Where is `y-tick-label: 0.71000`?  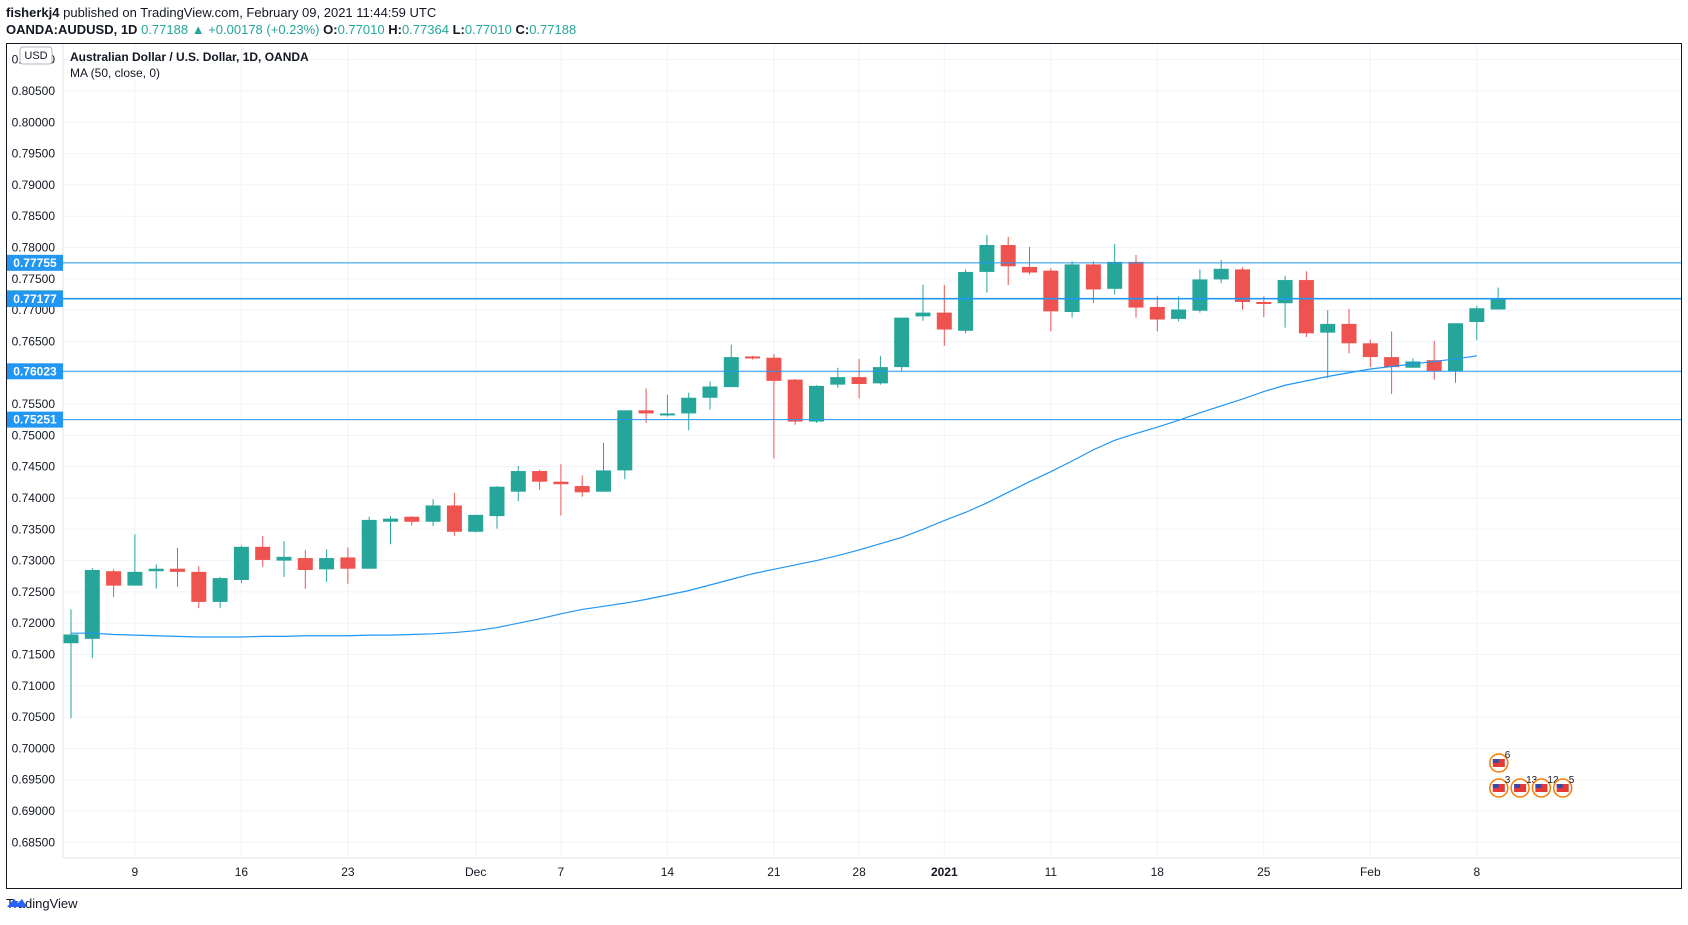 y-tick-label: 0.71000 is located at coordinates (34, 686).